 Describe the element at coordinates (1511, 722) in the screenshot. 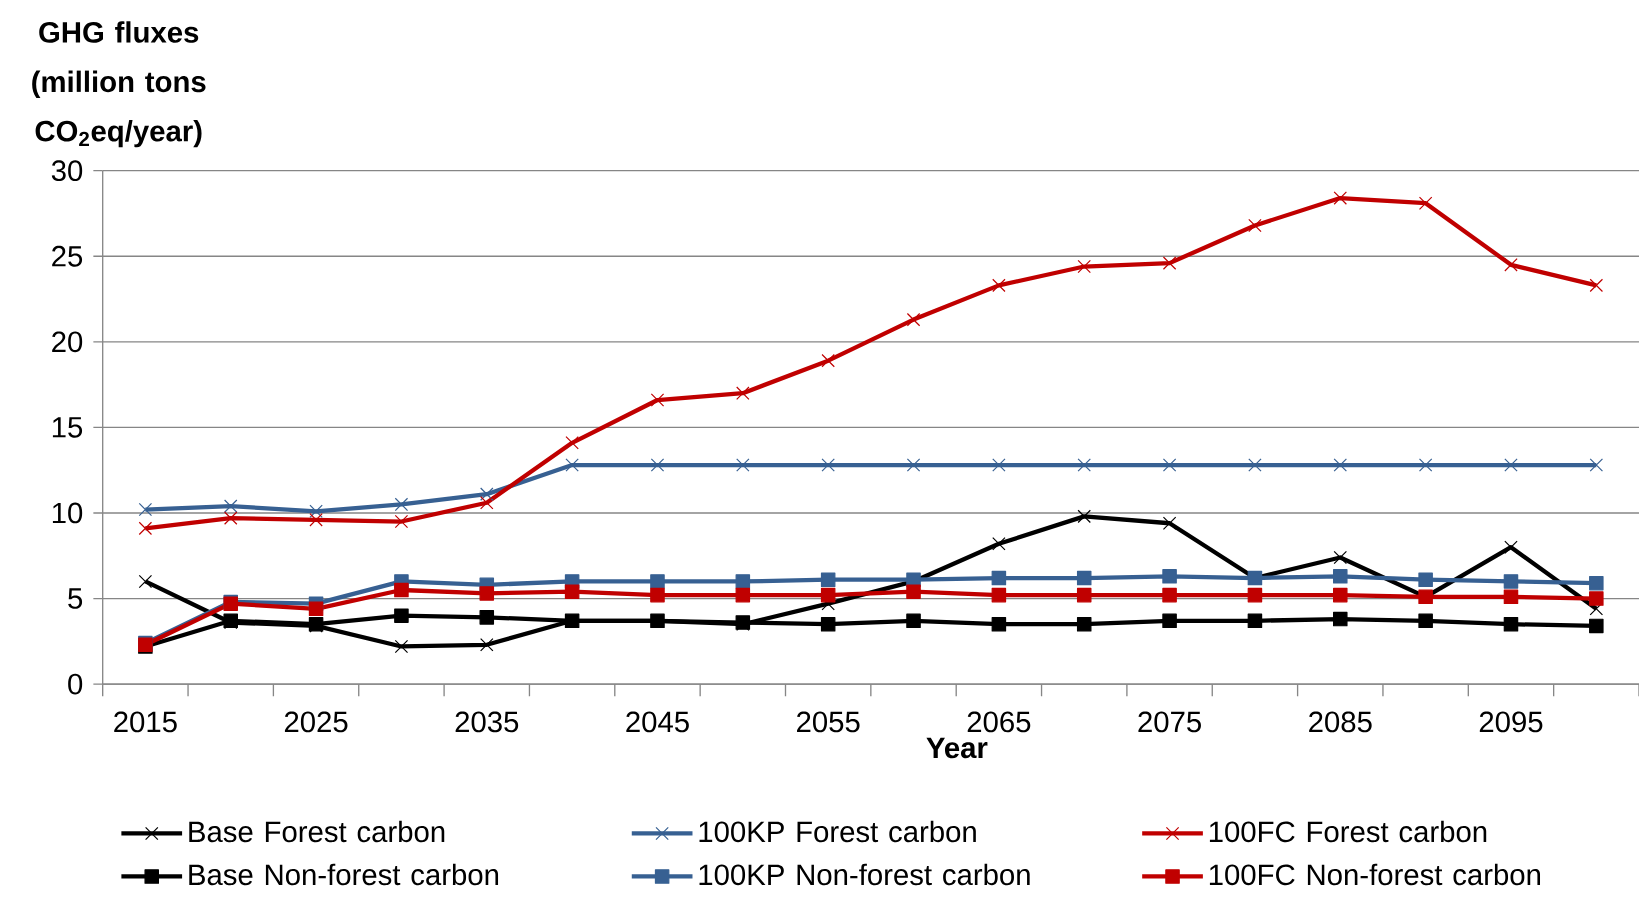

I see `x-tick-label: 2095` at that location.